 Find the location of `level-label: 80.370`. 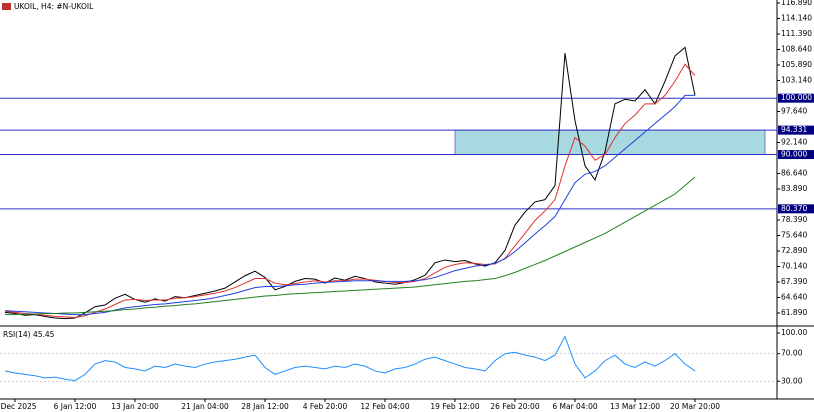

level-label: 80.370 is located at coordinates (794, 208).